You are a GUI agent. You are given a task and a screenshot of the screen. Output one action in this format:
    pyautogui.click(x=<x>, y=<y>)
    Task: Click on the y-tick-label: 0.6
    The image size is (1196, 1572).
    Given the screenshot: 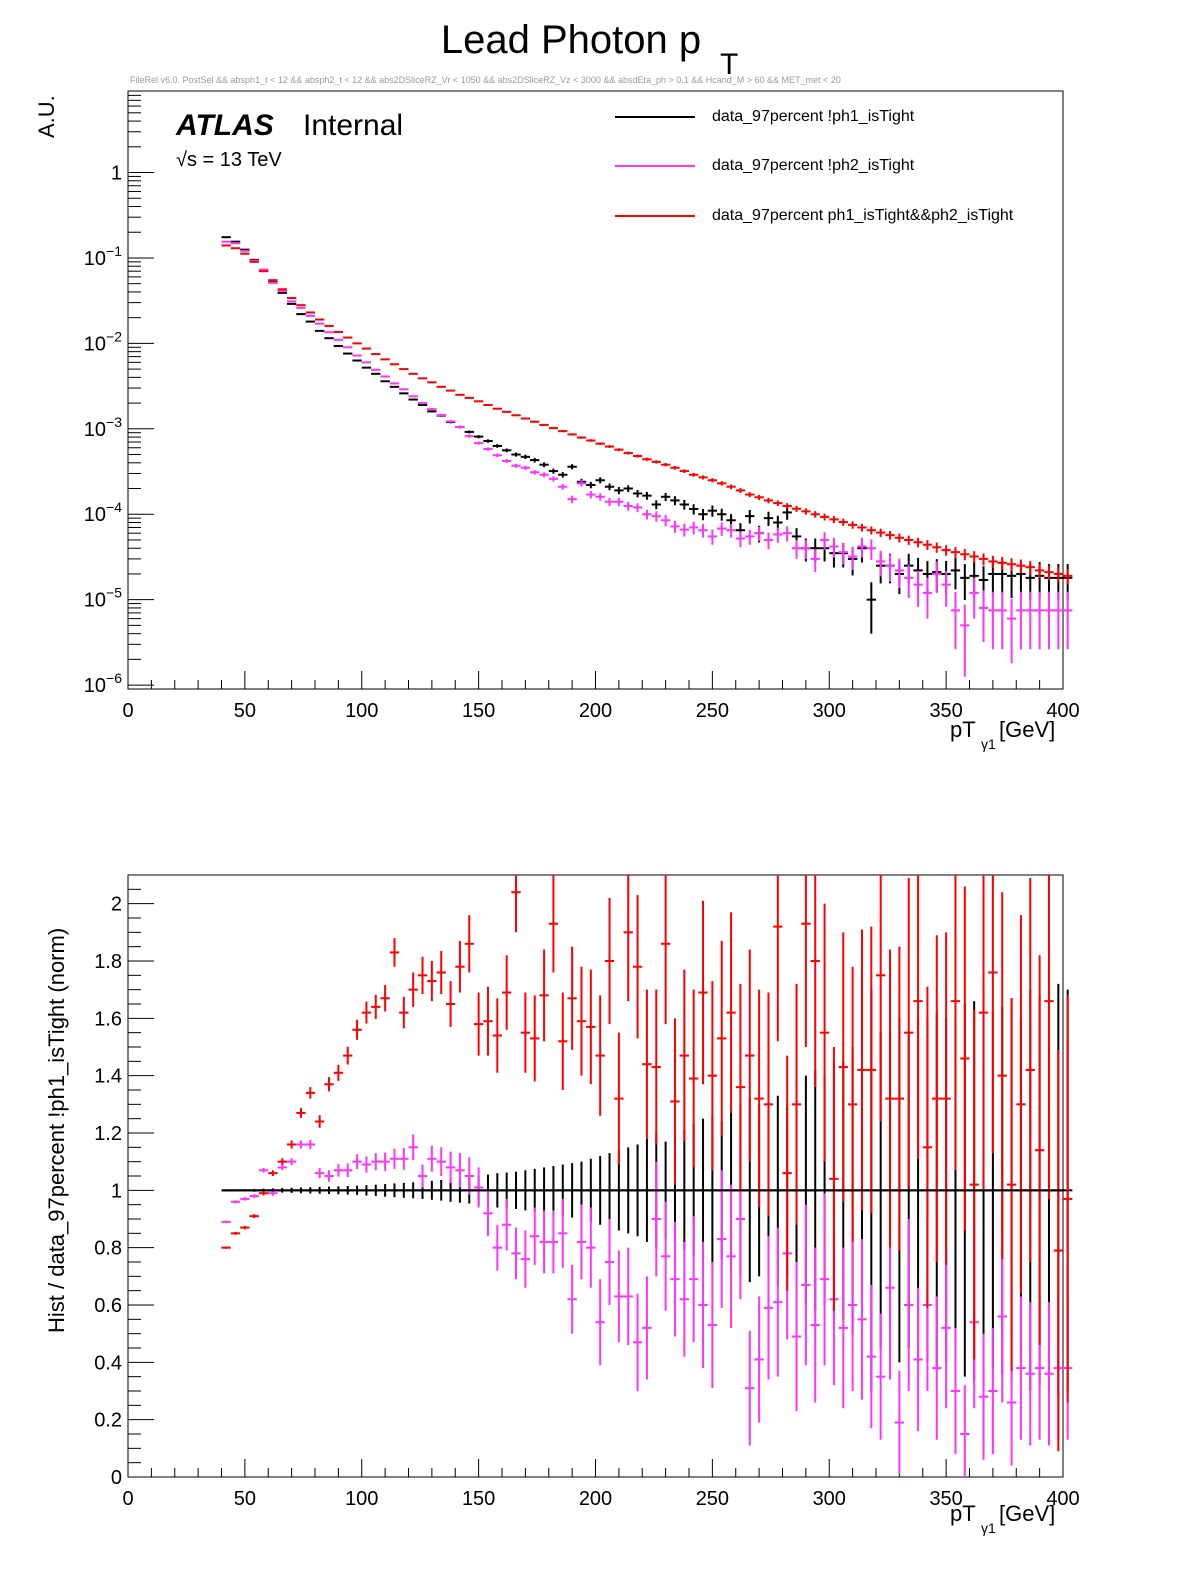 What is the action you would take?
    pyautogui.click(x=108, y=1306)
    